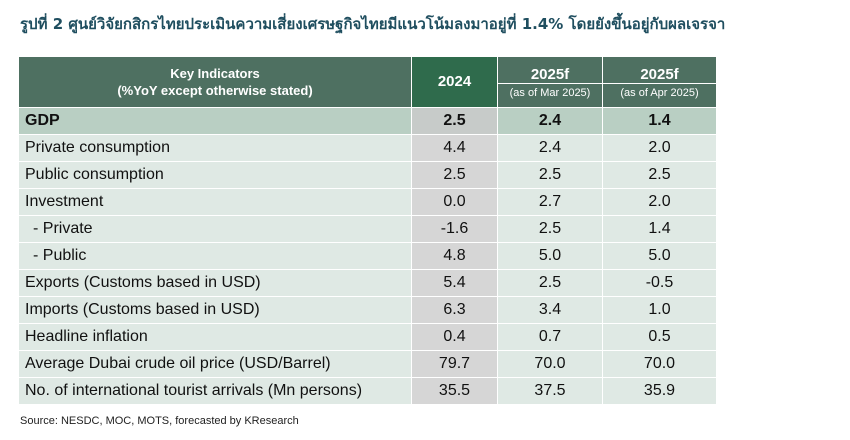 This screenshot has height=440, width=850. I want to click on indicator-header-line2: (%YoY except otherwise stated), so click(215, 90).